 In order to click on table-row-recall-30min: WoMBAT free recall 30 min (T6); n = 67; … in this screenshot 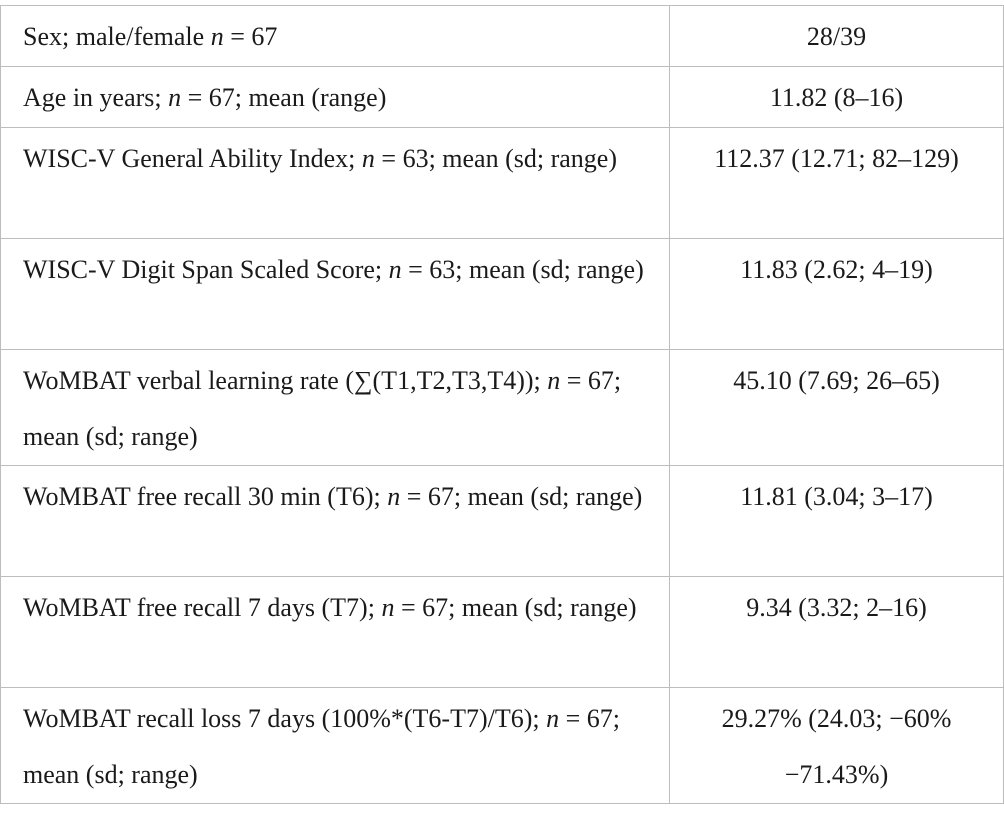, I will do `click(502, 521)`.